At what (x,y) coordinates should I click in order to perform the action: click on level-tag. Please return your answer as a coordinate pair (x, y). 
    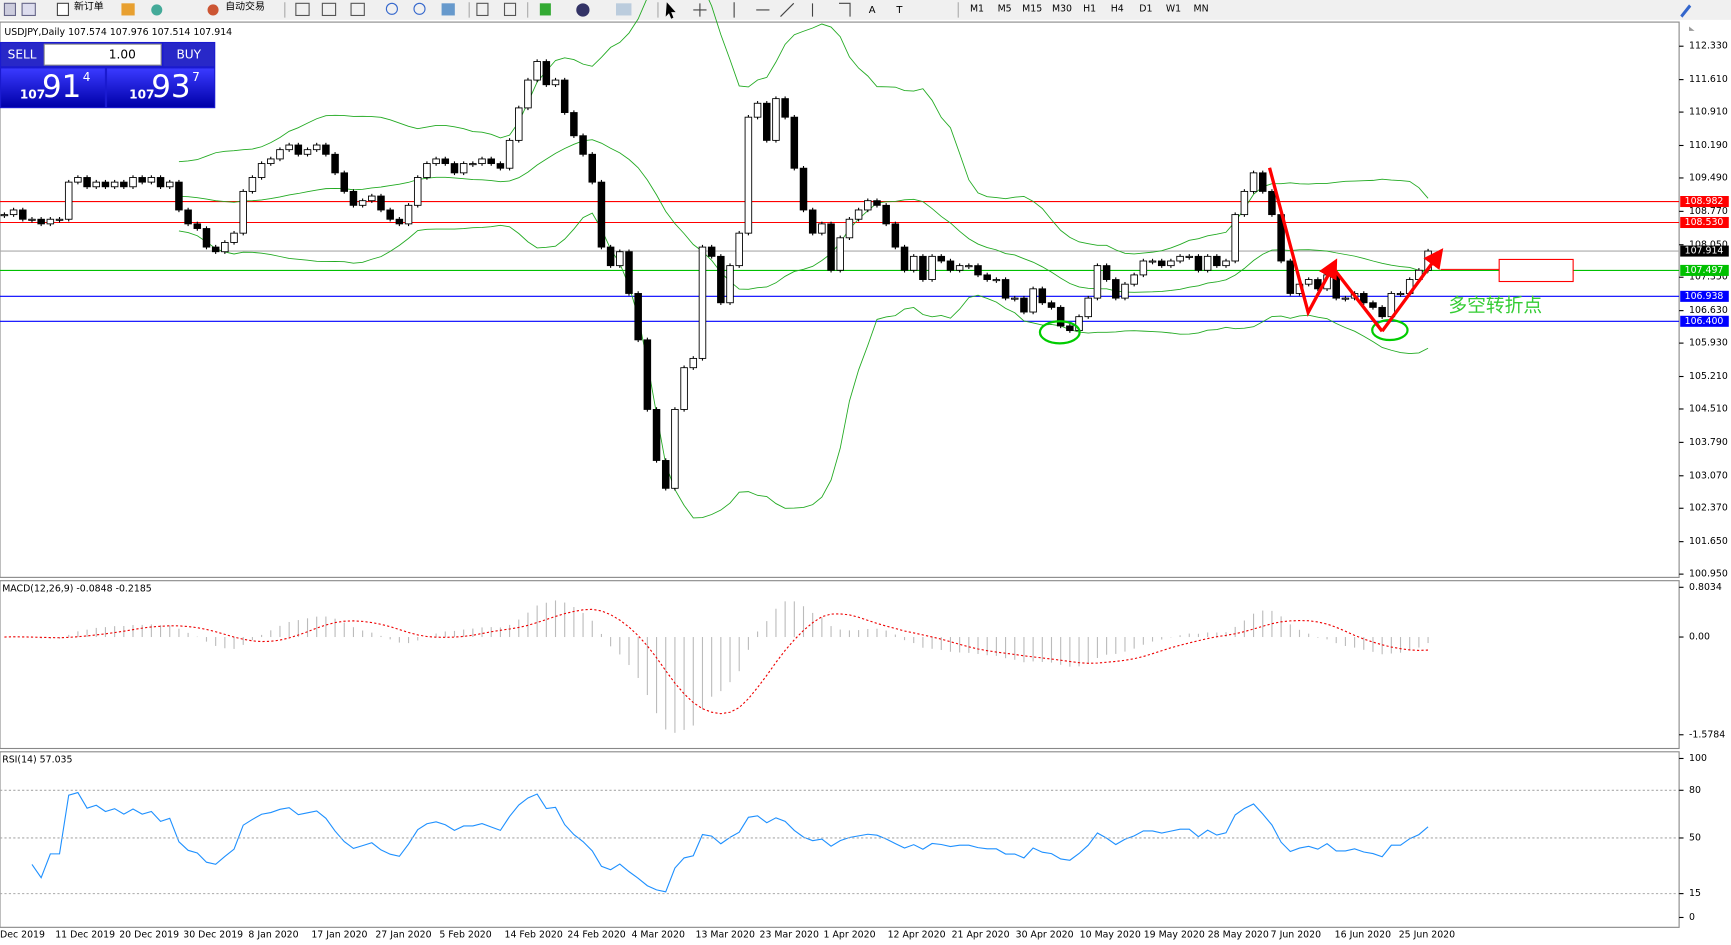
    Looking at the image, I should click on (1704, 251).